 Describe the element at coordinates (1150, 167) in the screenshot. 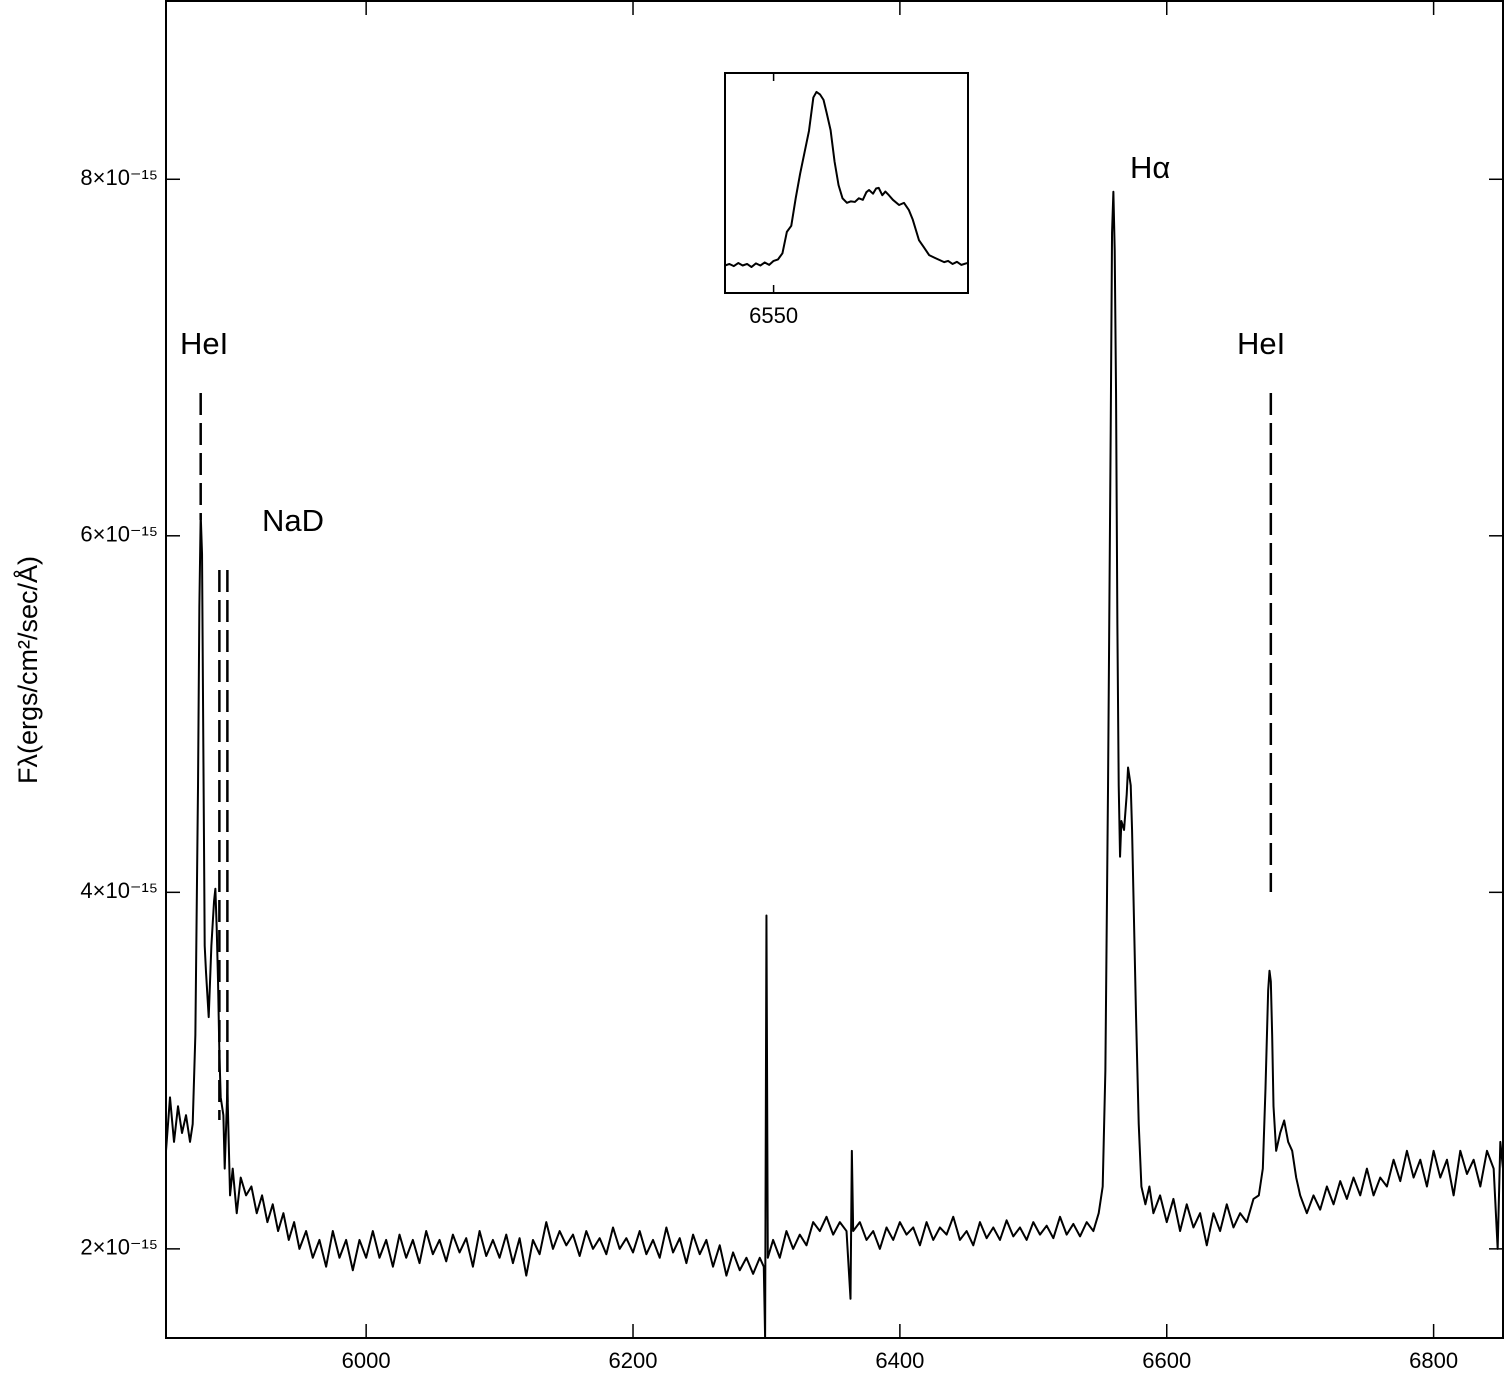

I see `line-label: Hα` at that location.